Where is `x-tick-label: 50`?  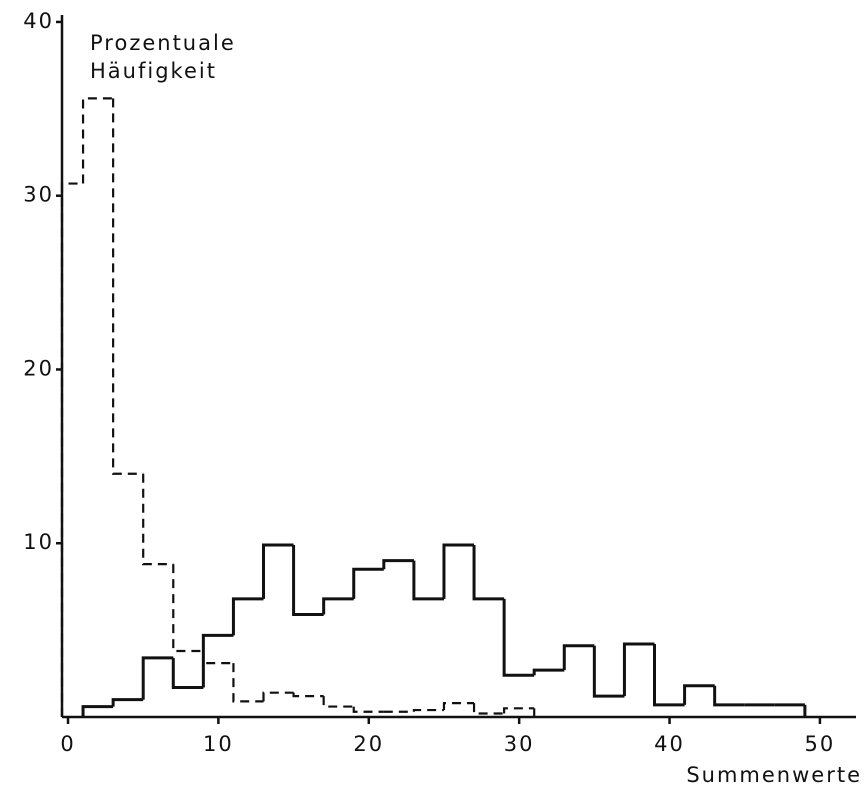 x-tick-label: 50 is located at coordinates (820, 744).